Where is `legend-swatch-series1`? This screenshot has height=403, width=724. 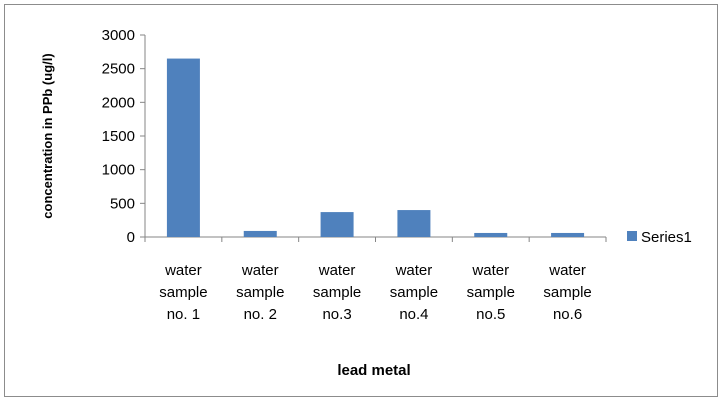 legend-swatch-series1 is located at coordinates (632, 236).